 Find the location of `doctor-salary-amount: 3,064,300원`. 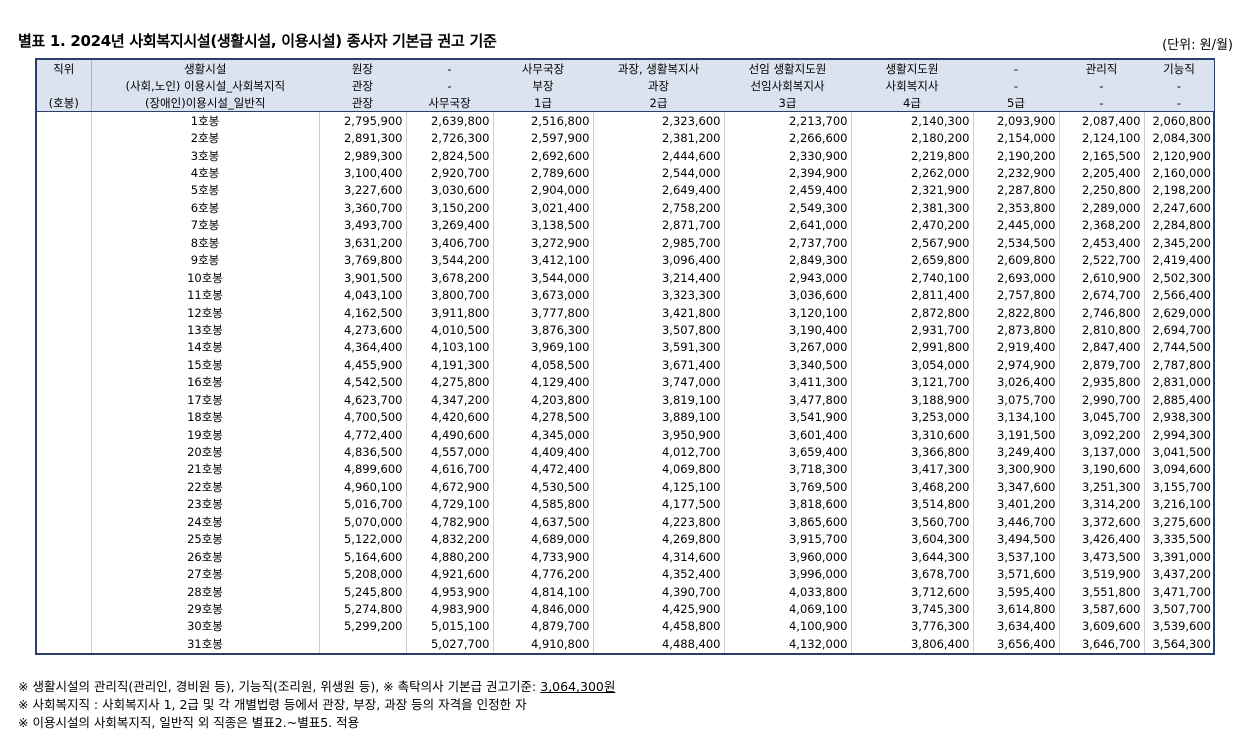

doctor-salary-amount: 3,064,300원 is located at coordinates (578, 686).